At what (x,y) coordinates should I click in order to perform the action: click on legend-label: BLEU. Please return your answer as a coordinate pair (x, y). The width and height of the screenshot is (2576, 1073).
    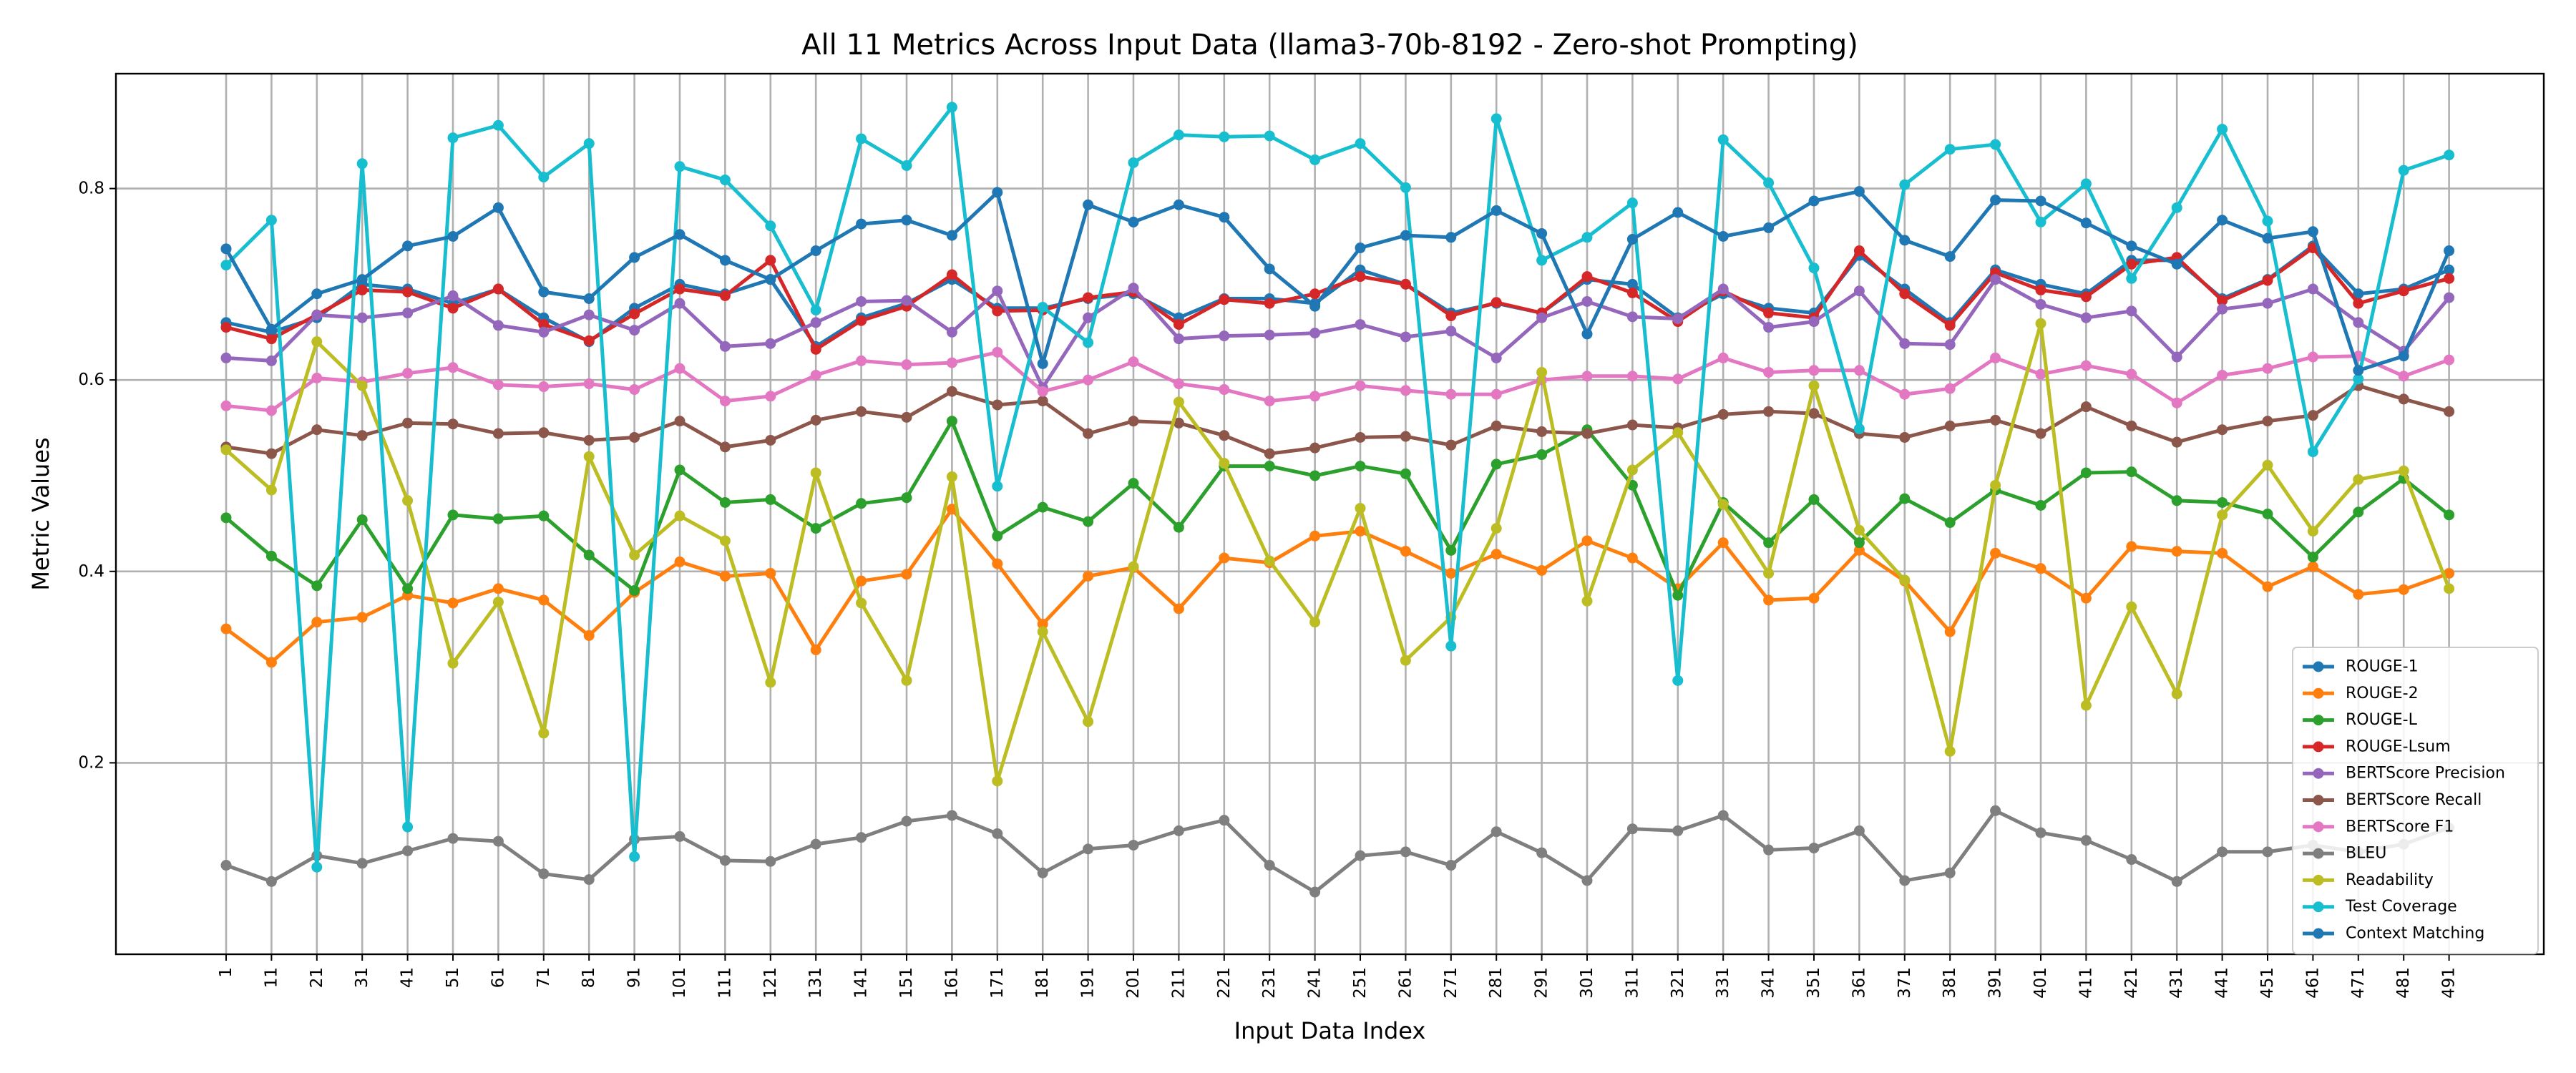
    Looking at the image, I should click on (2366, 854).